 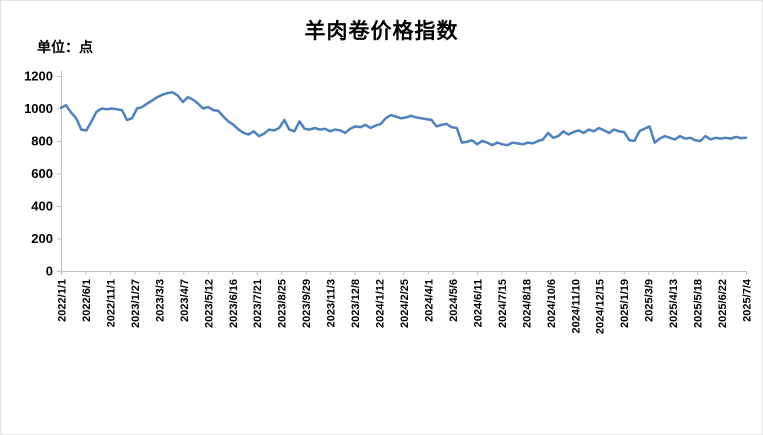 What do you see at coordinates (234, 303) in the screenshot?
I see `x-tick-label: 2023/6/16` at bounding box center [234, 303].